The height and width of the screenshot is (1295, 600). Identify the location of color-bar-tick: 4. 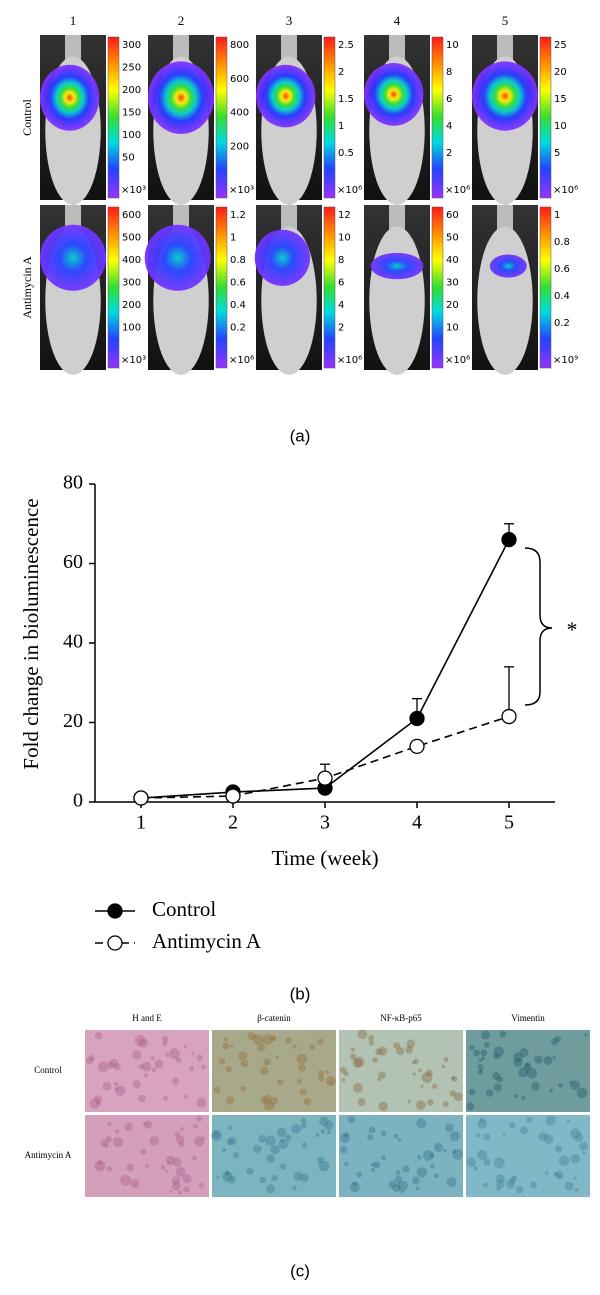
(449, 126).